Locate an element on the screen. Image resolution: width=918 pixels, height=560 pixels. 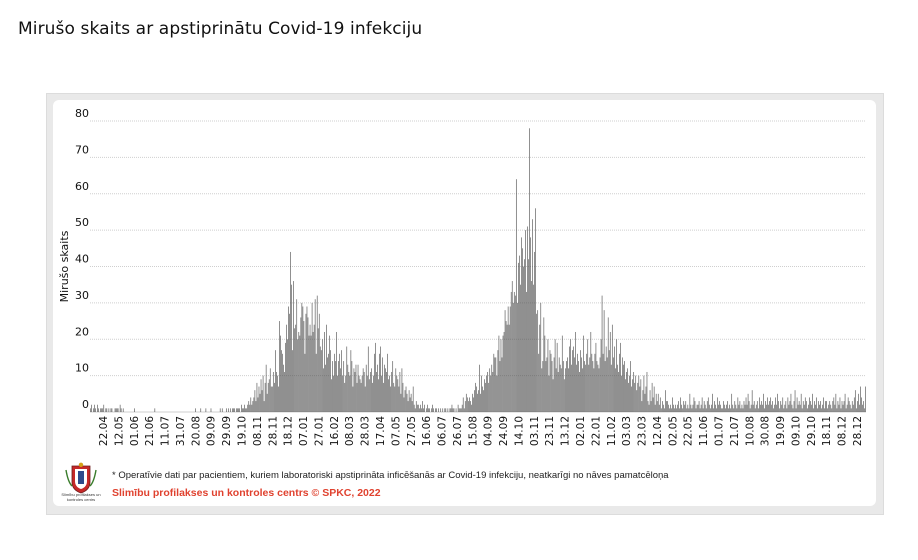
x-tick-label: 22.01 is located at coordinates (596, 431).